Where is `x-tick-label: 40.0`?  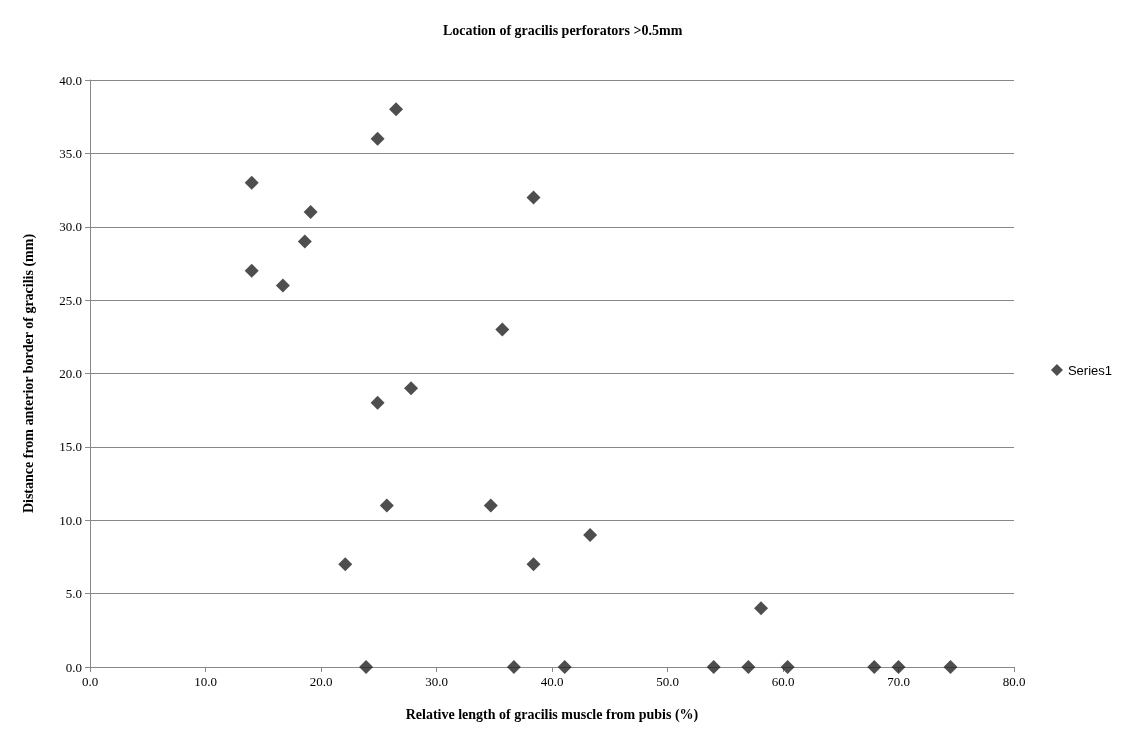
x-tick-label: 40.0 is located at coordinates (552, 681).